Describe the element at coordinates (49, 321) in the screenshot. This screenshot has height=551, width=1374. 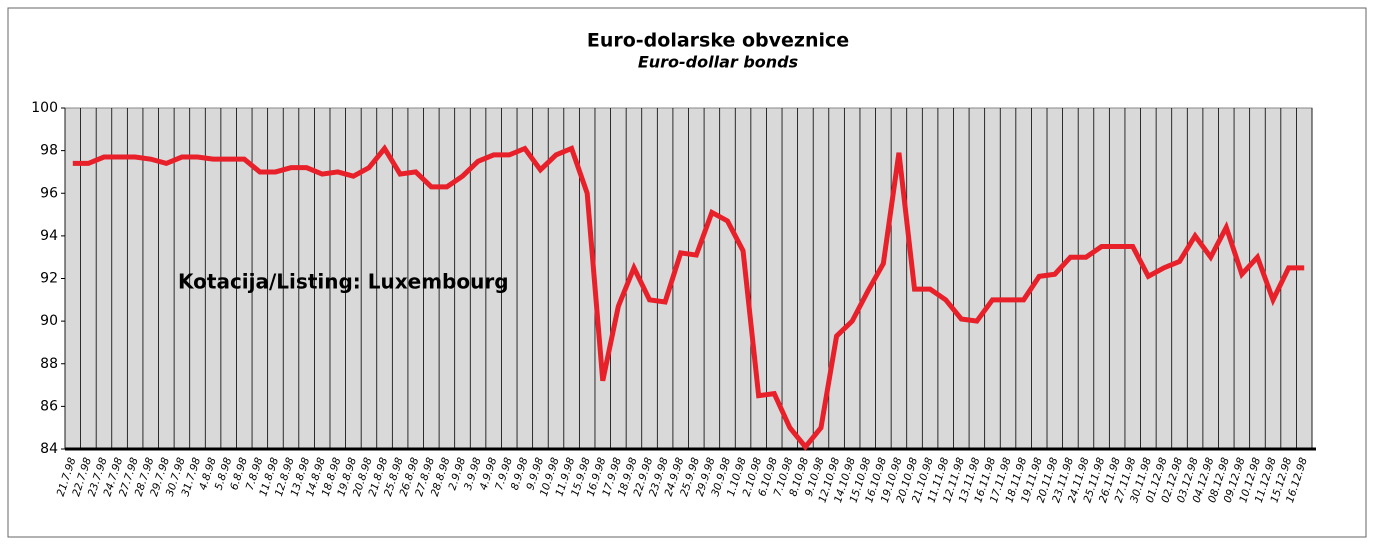
I see `y-tick-label: 90` at that location.